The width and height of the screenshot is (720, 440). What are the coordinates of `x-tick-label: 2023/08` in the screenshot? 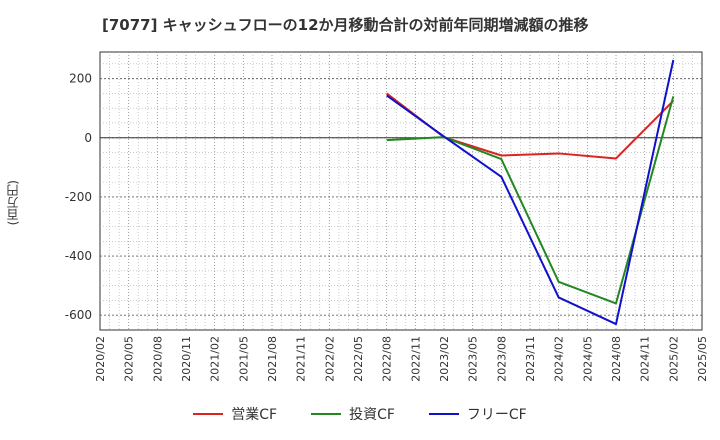 It's located at (501, 359).